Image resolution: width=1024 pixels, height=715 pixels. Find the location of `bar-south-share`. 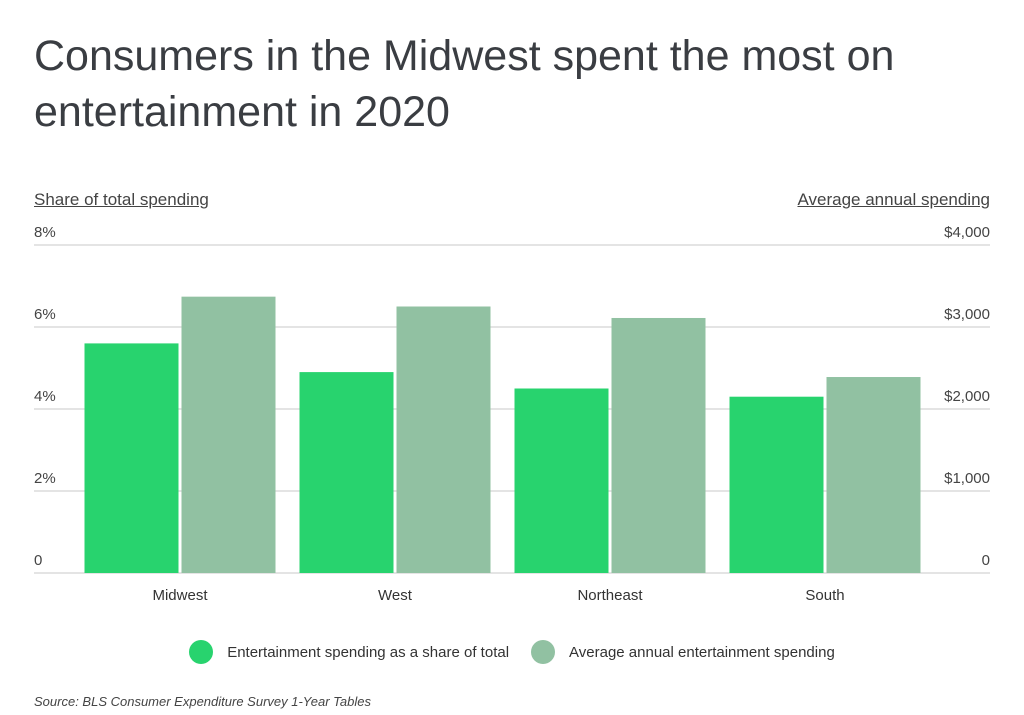

bar-south-share is located at coordinates (776, 484).